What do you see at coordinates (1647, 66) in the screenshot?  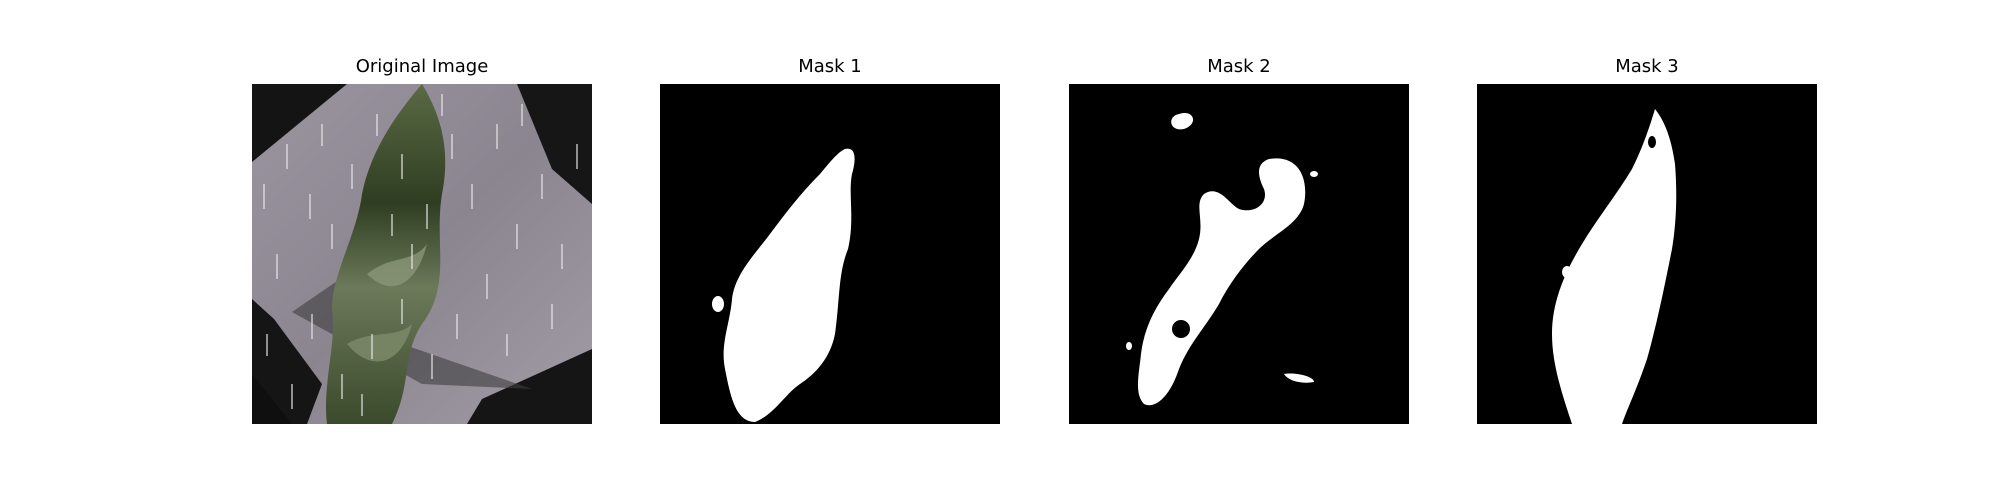 I see `panel-title: Mask 3` at bounding box center [1647, 66].